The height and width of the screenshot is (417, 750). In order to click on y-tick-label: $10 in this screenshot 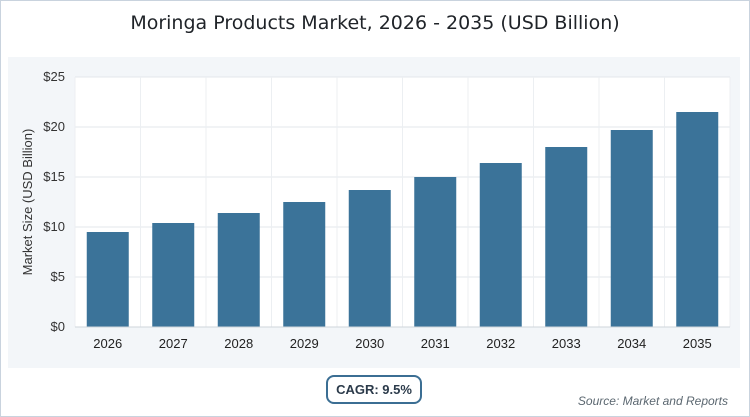, I will do `click(54, 226)`.